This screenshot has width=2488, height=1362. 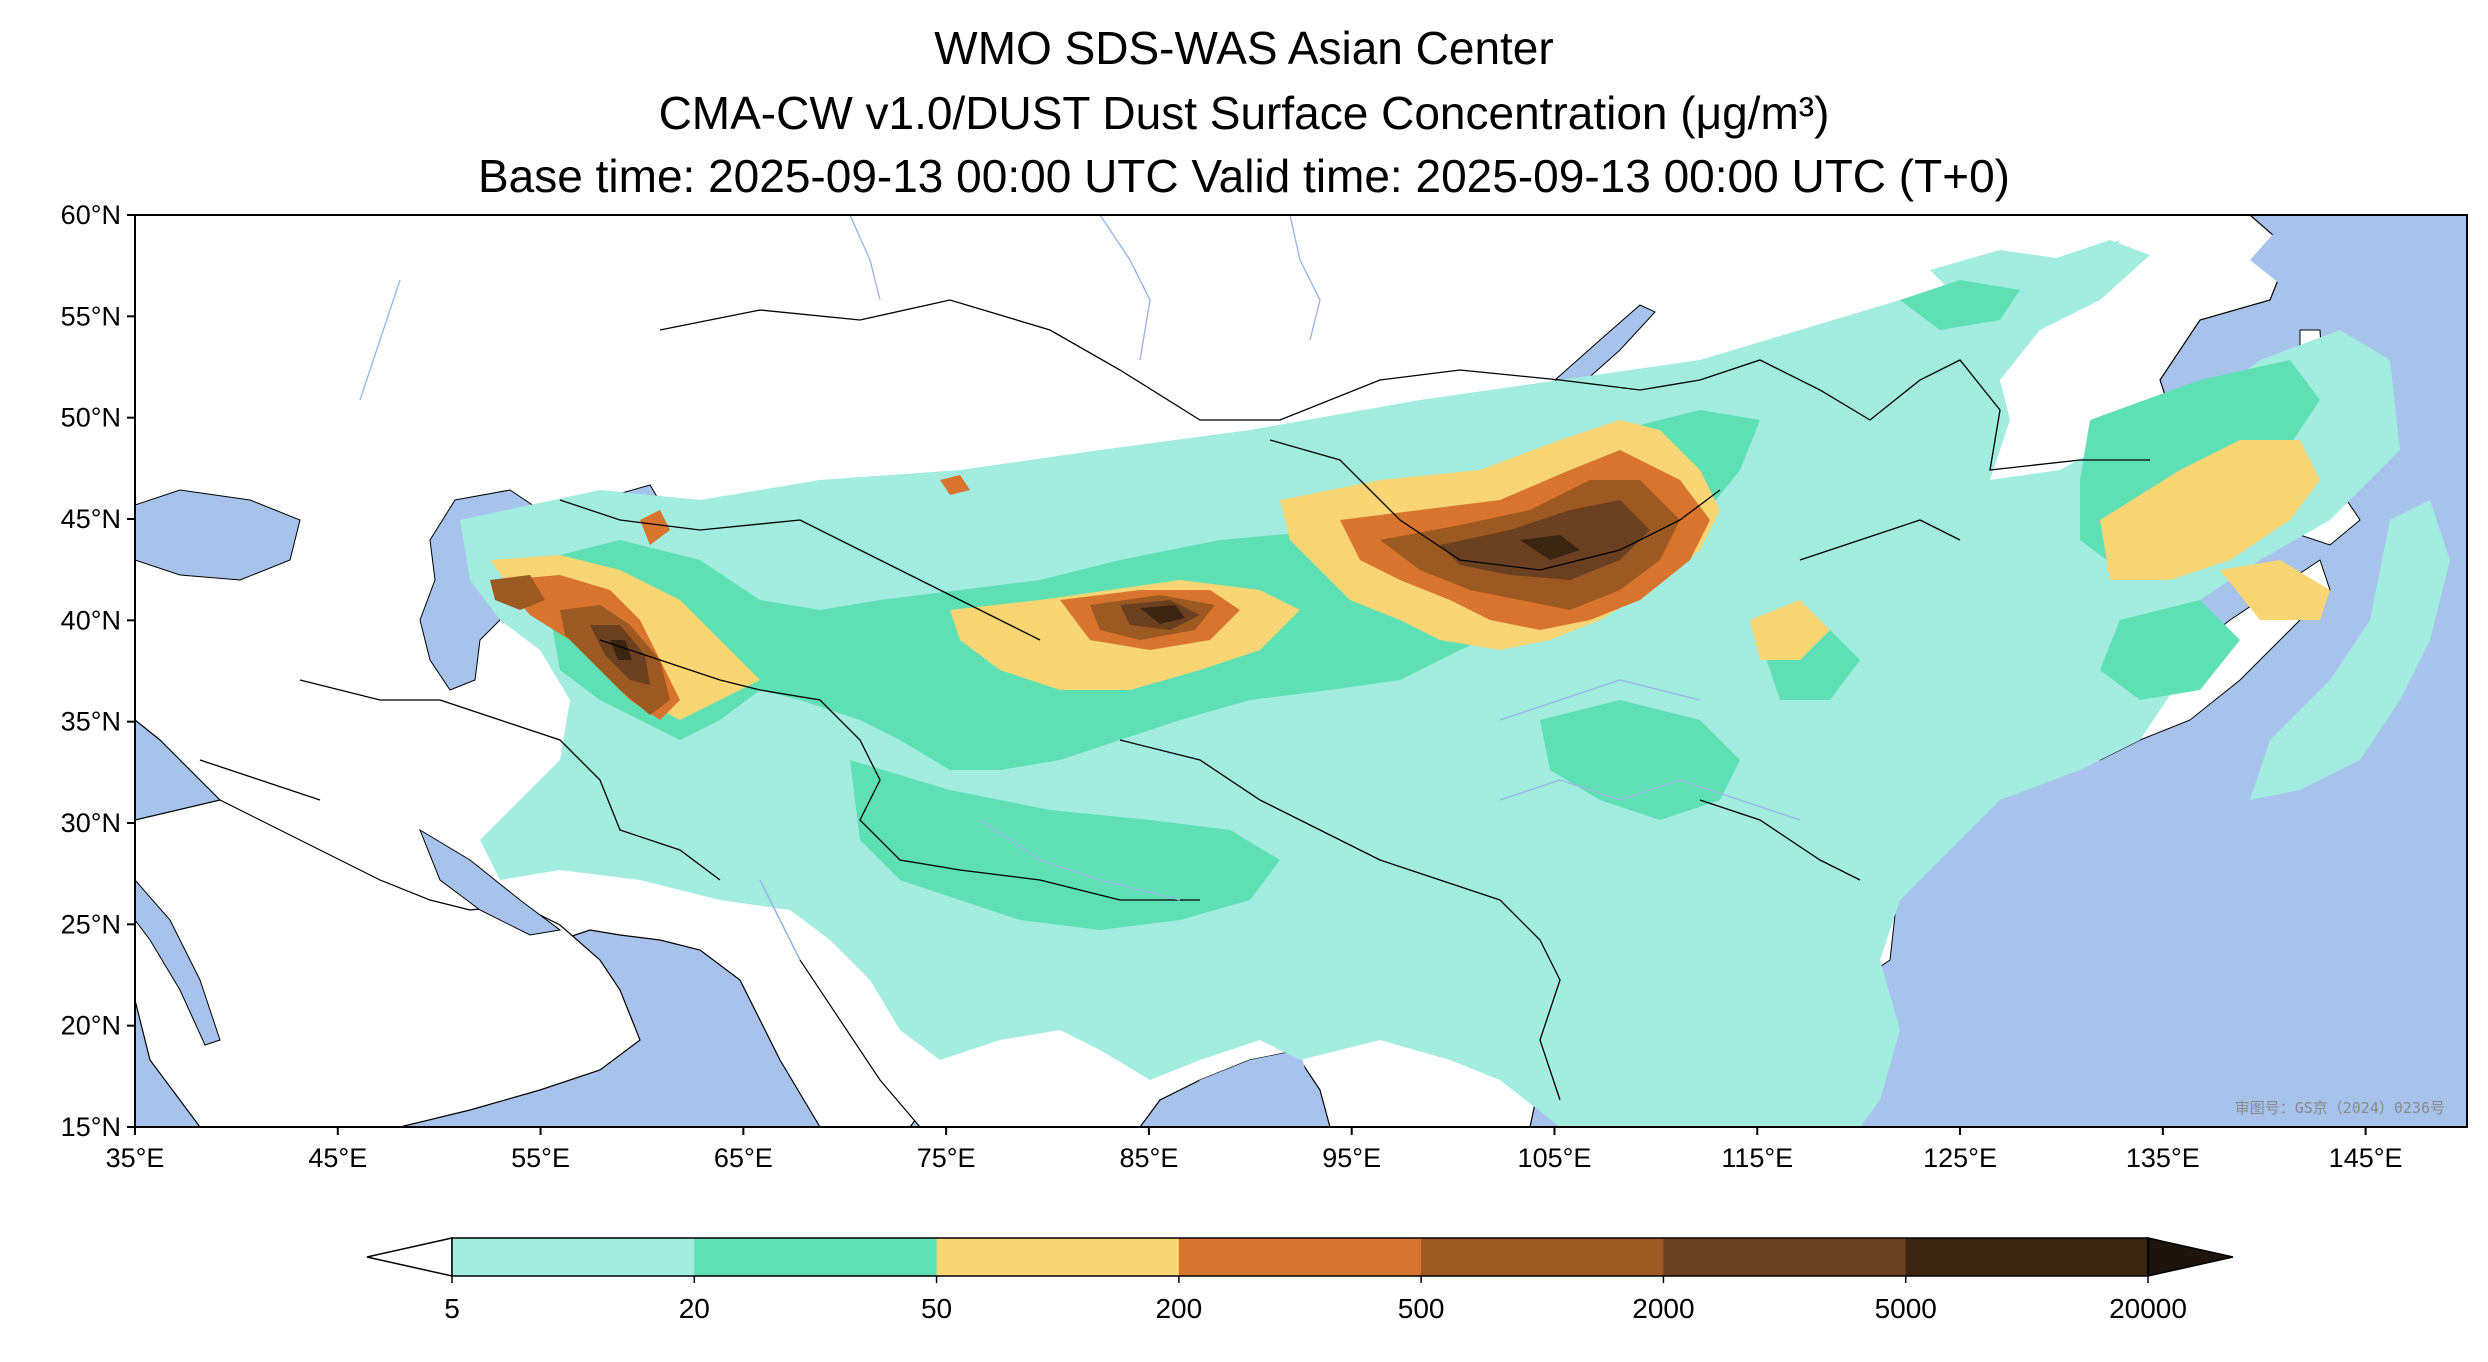 I want to click on colorbar-extend-min, so click(x=409, y=1257).